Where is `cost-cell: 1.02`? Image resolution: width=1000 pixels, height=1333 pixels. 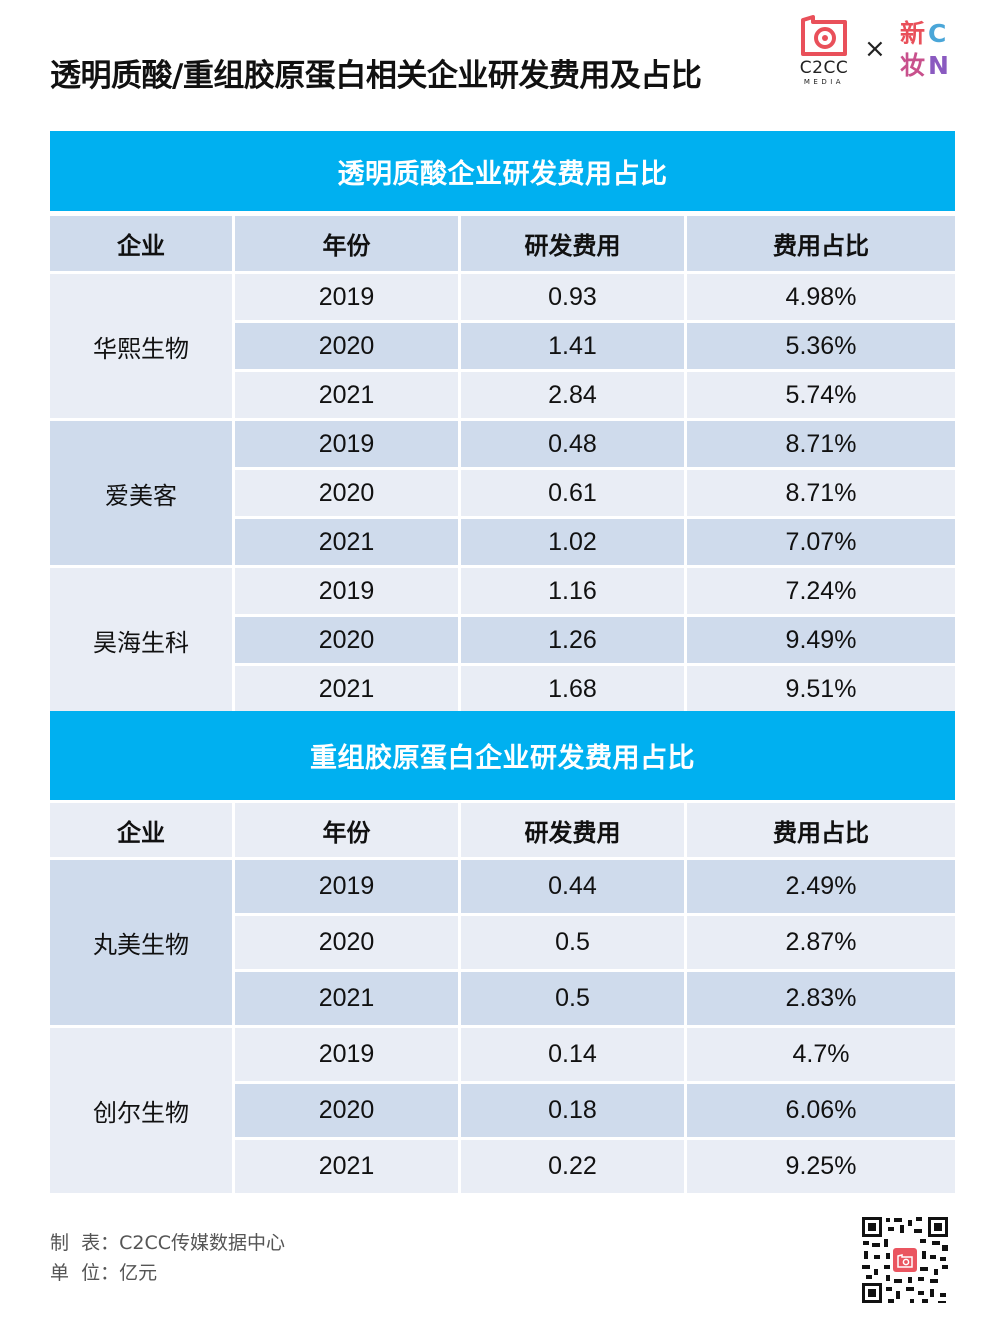 cost-cell: 1.02 is located at coordinates (572, 542).